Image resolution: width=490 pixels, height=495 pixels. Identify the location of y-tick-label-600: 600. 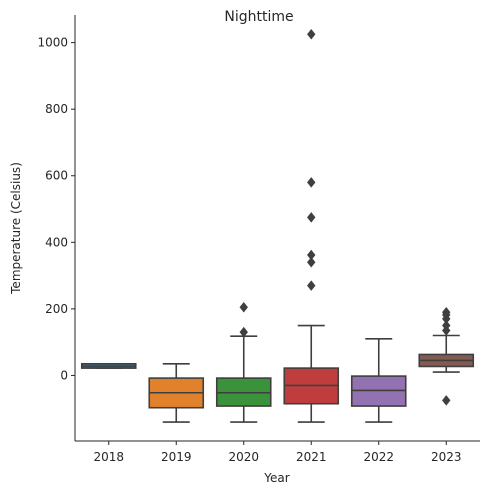
(56, 176).